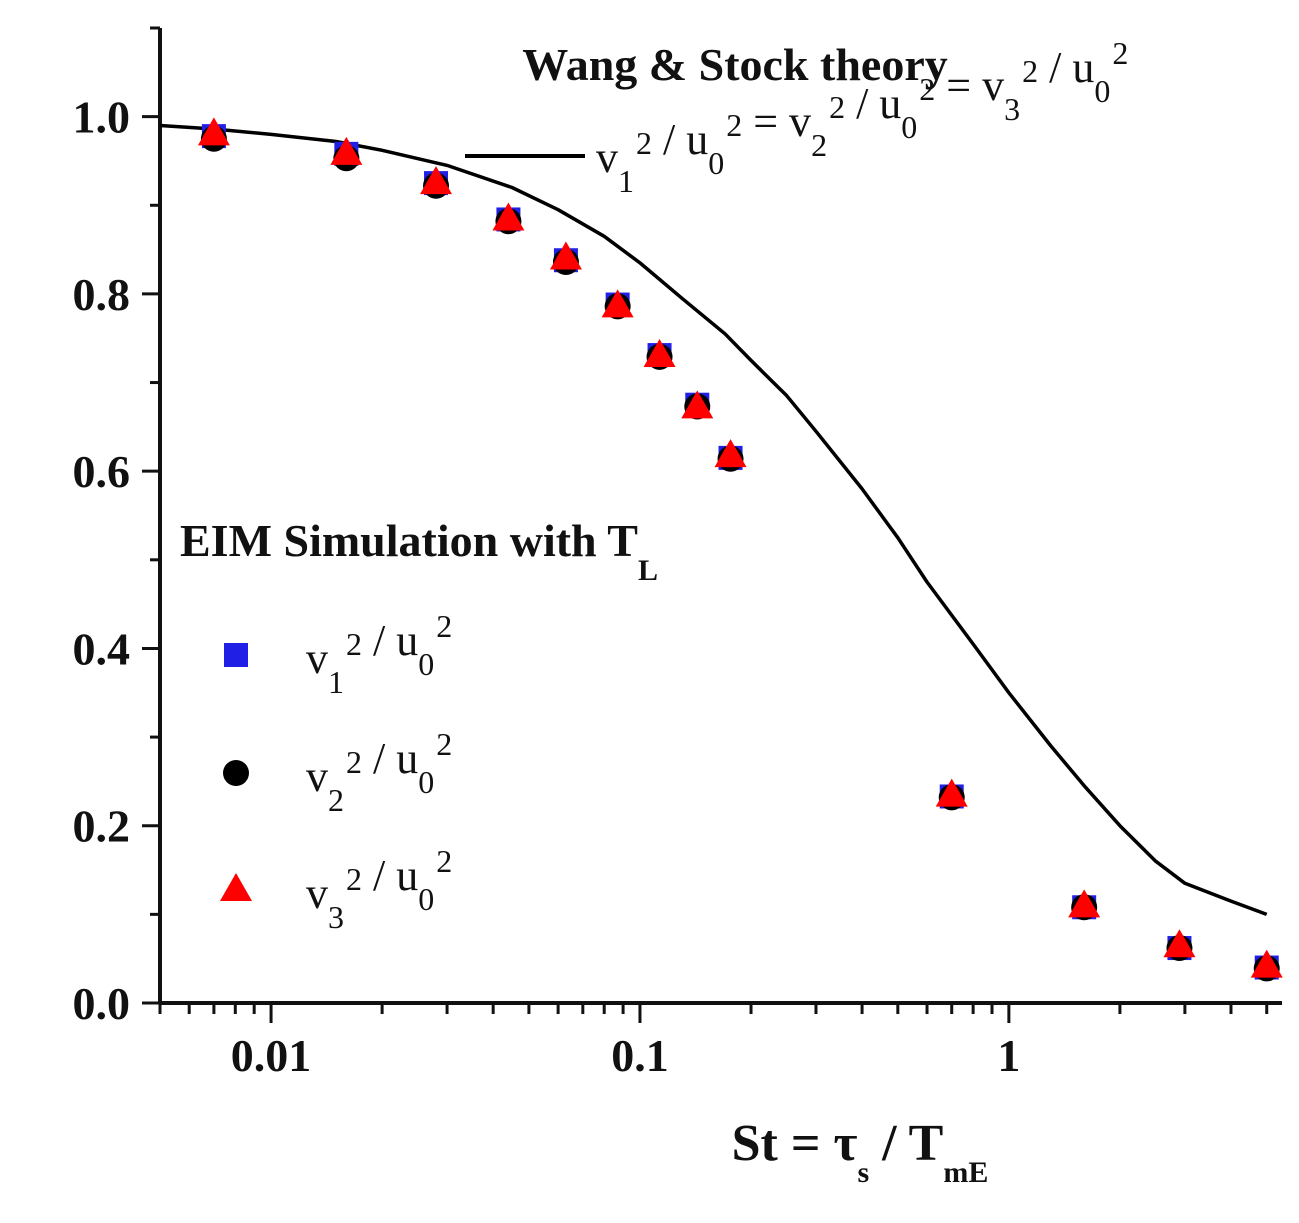 The image size is (1299, 1223). What do you see at coordinates (102, 648) in the screenshot?
I see `y-tick-label: 0.4` at bounding box center [102, 648].